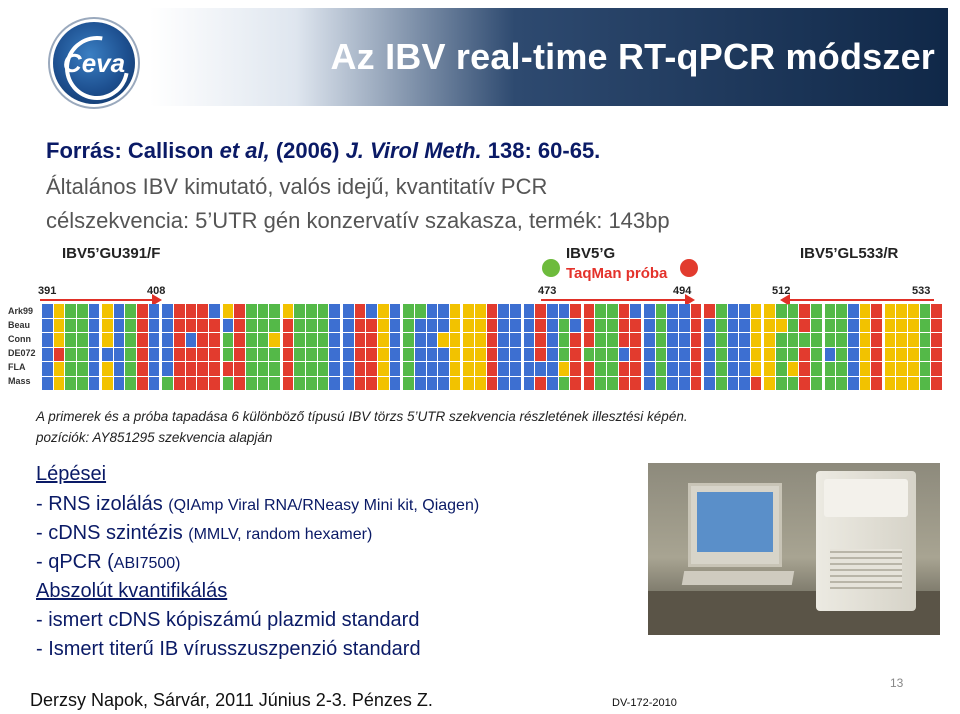  Describe the element at coordinates (19, 381) in the screenshot. I see `strain-name: Mass` at that location.